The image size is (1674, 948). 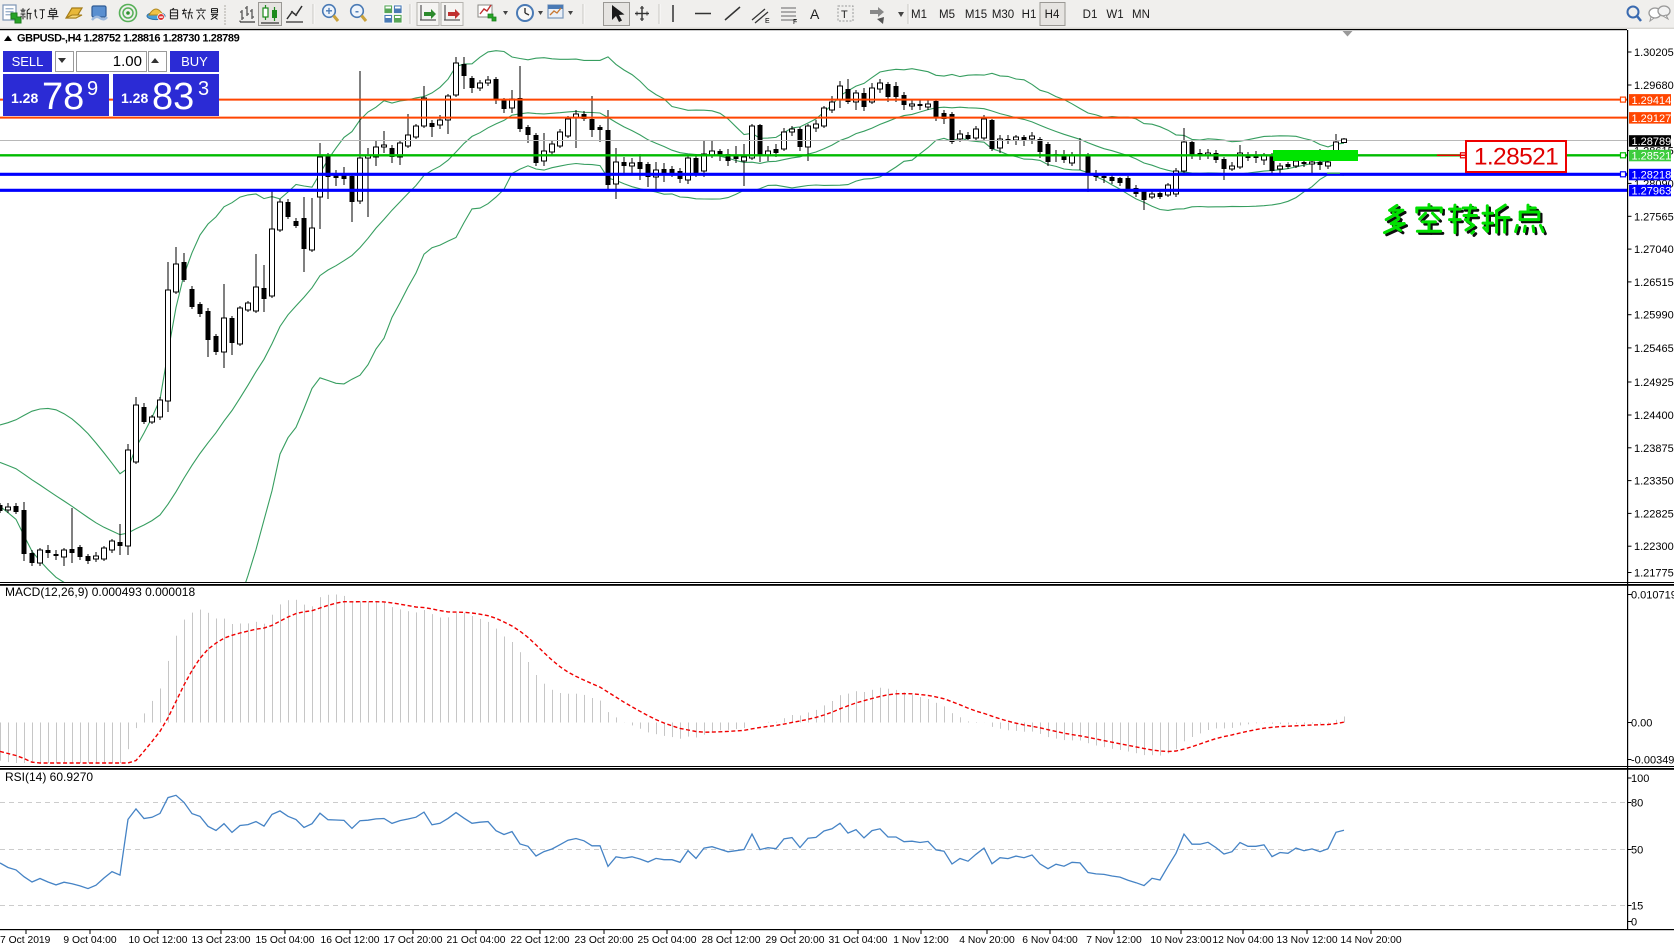 What do you see at coordinates (1181, 940) in the screenshot?
I see `svg-text: 10 Nov 23:00` at bounding box center [1181, 940].